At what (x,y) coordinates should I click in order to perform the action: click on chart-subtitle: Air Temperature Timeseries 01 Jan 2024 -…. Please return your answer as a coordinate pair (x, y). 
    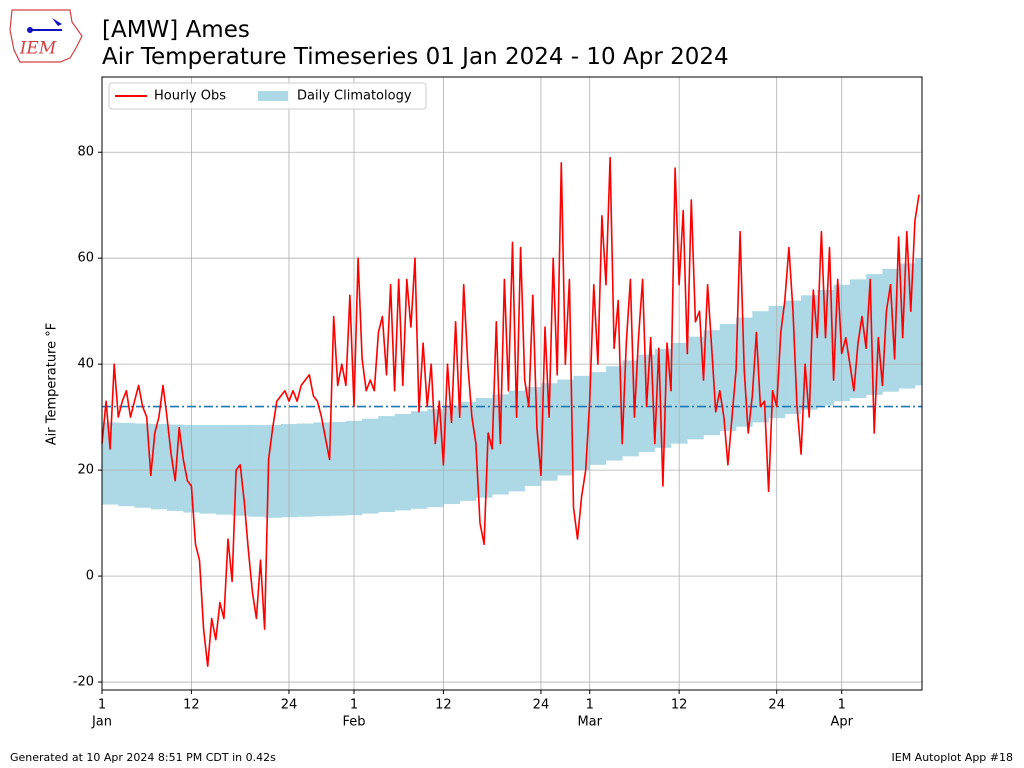
    Looking at the image, I should click on (415, 57).